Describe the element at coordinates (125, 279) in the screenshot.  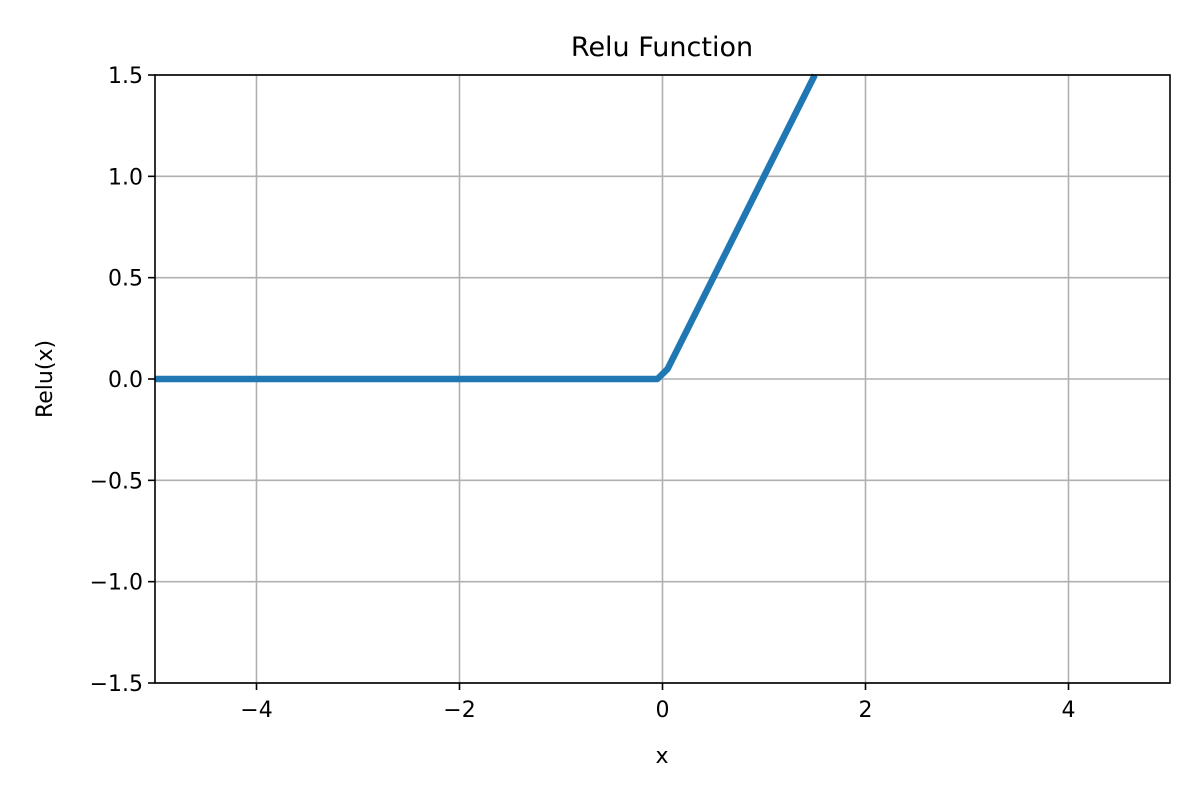
I see `y-tick-label: 0.5` at that location.